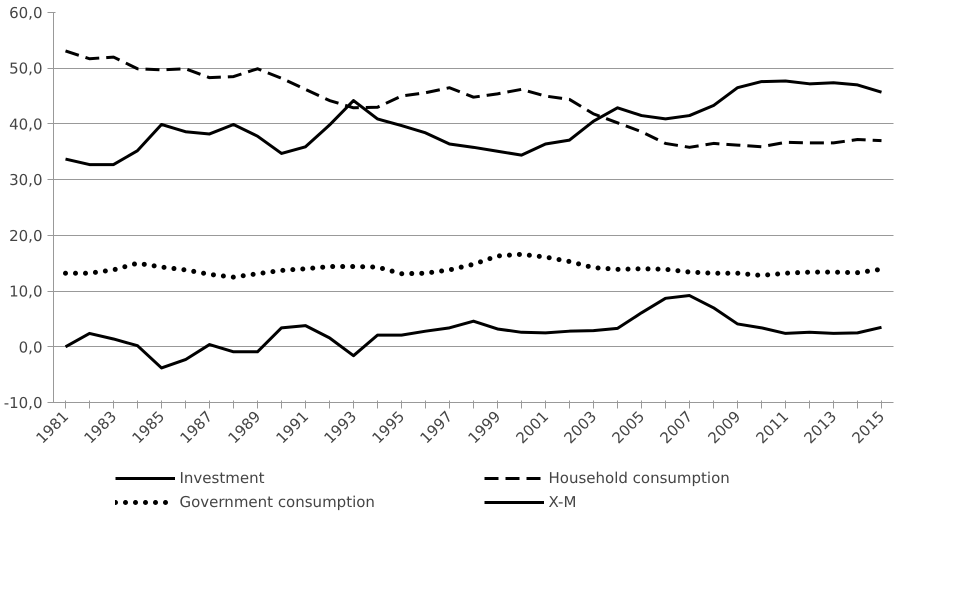 Image resolution: width=965 pixels, height=594 pixels. What do you see at coordinates (278, 502) in the screenshot?
I see `legend-label: Government consumption` at bounding box center [278, 502].